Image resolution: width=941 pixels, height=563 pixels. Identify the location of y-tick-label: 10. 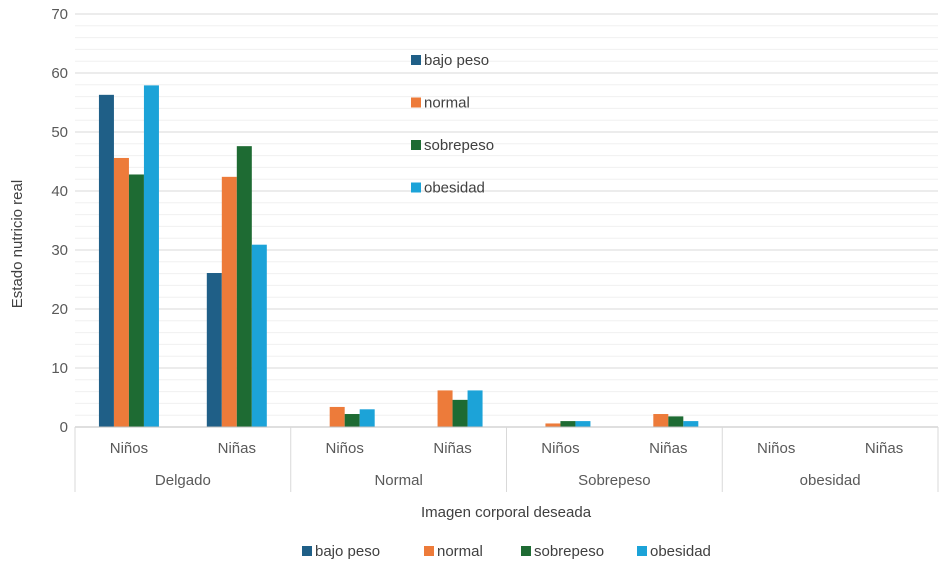
(59, 368).